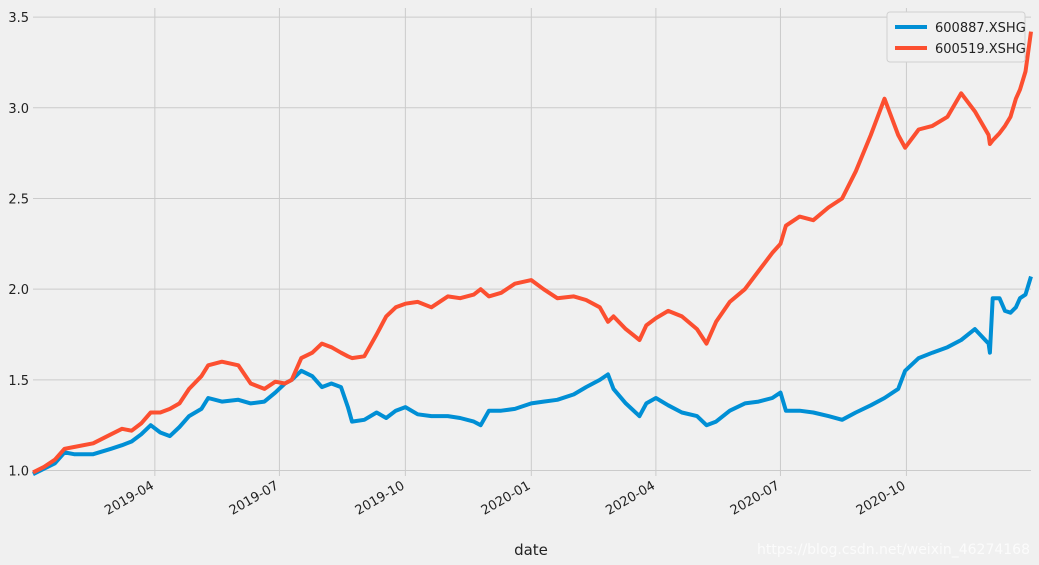 This screenshot has height=565, width=1039. I want to click on x-tick-label: 2019-07, so click(254, 498).